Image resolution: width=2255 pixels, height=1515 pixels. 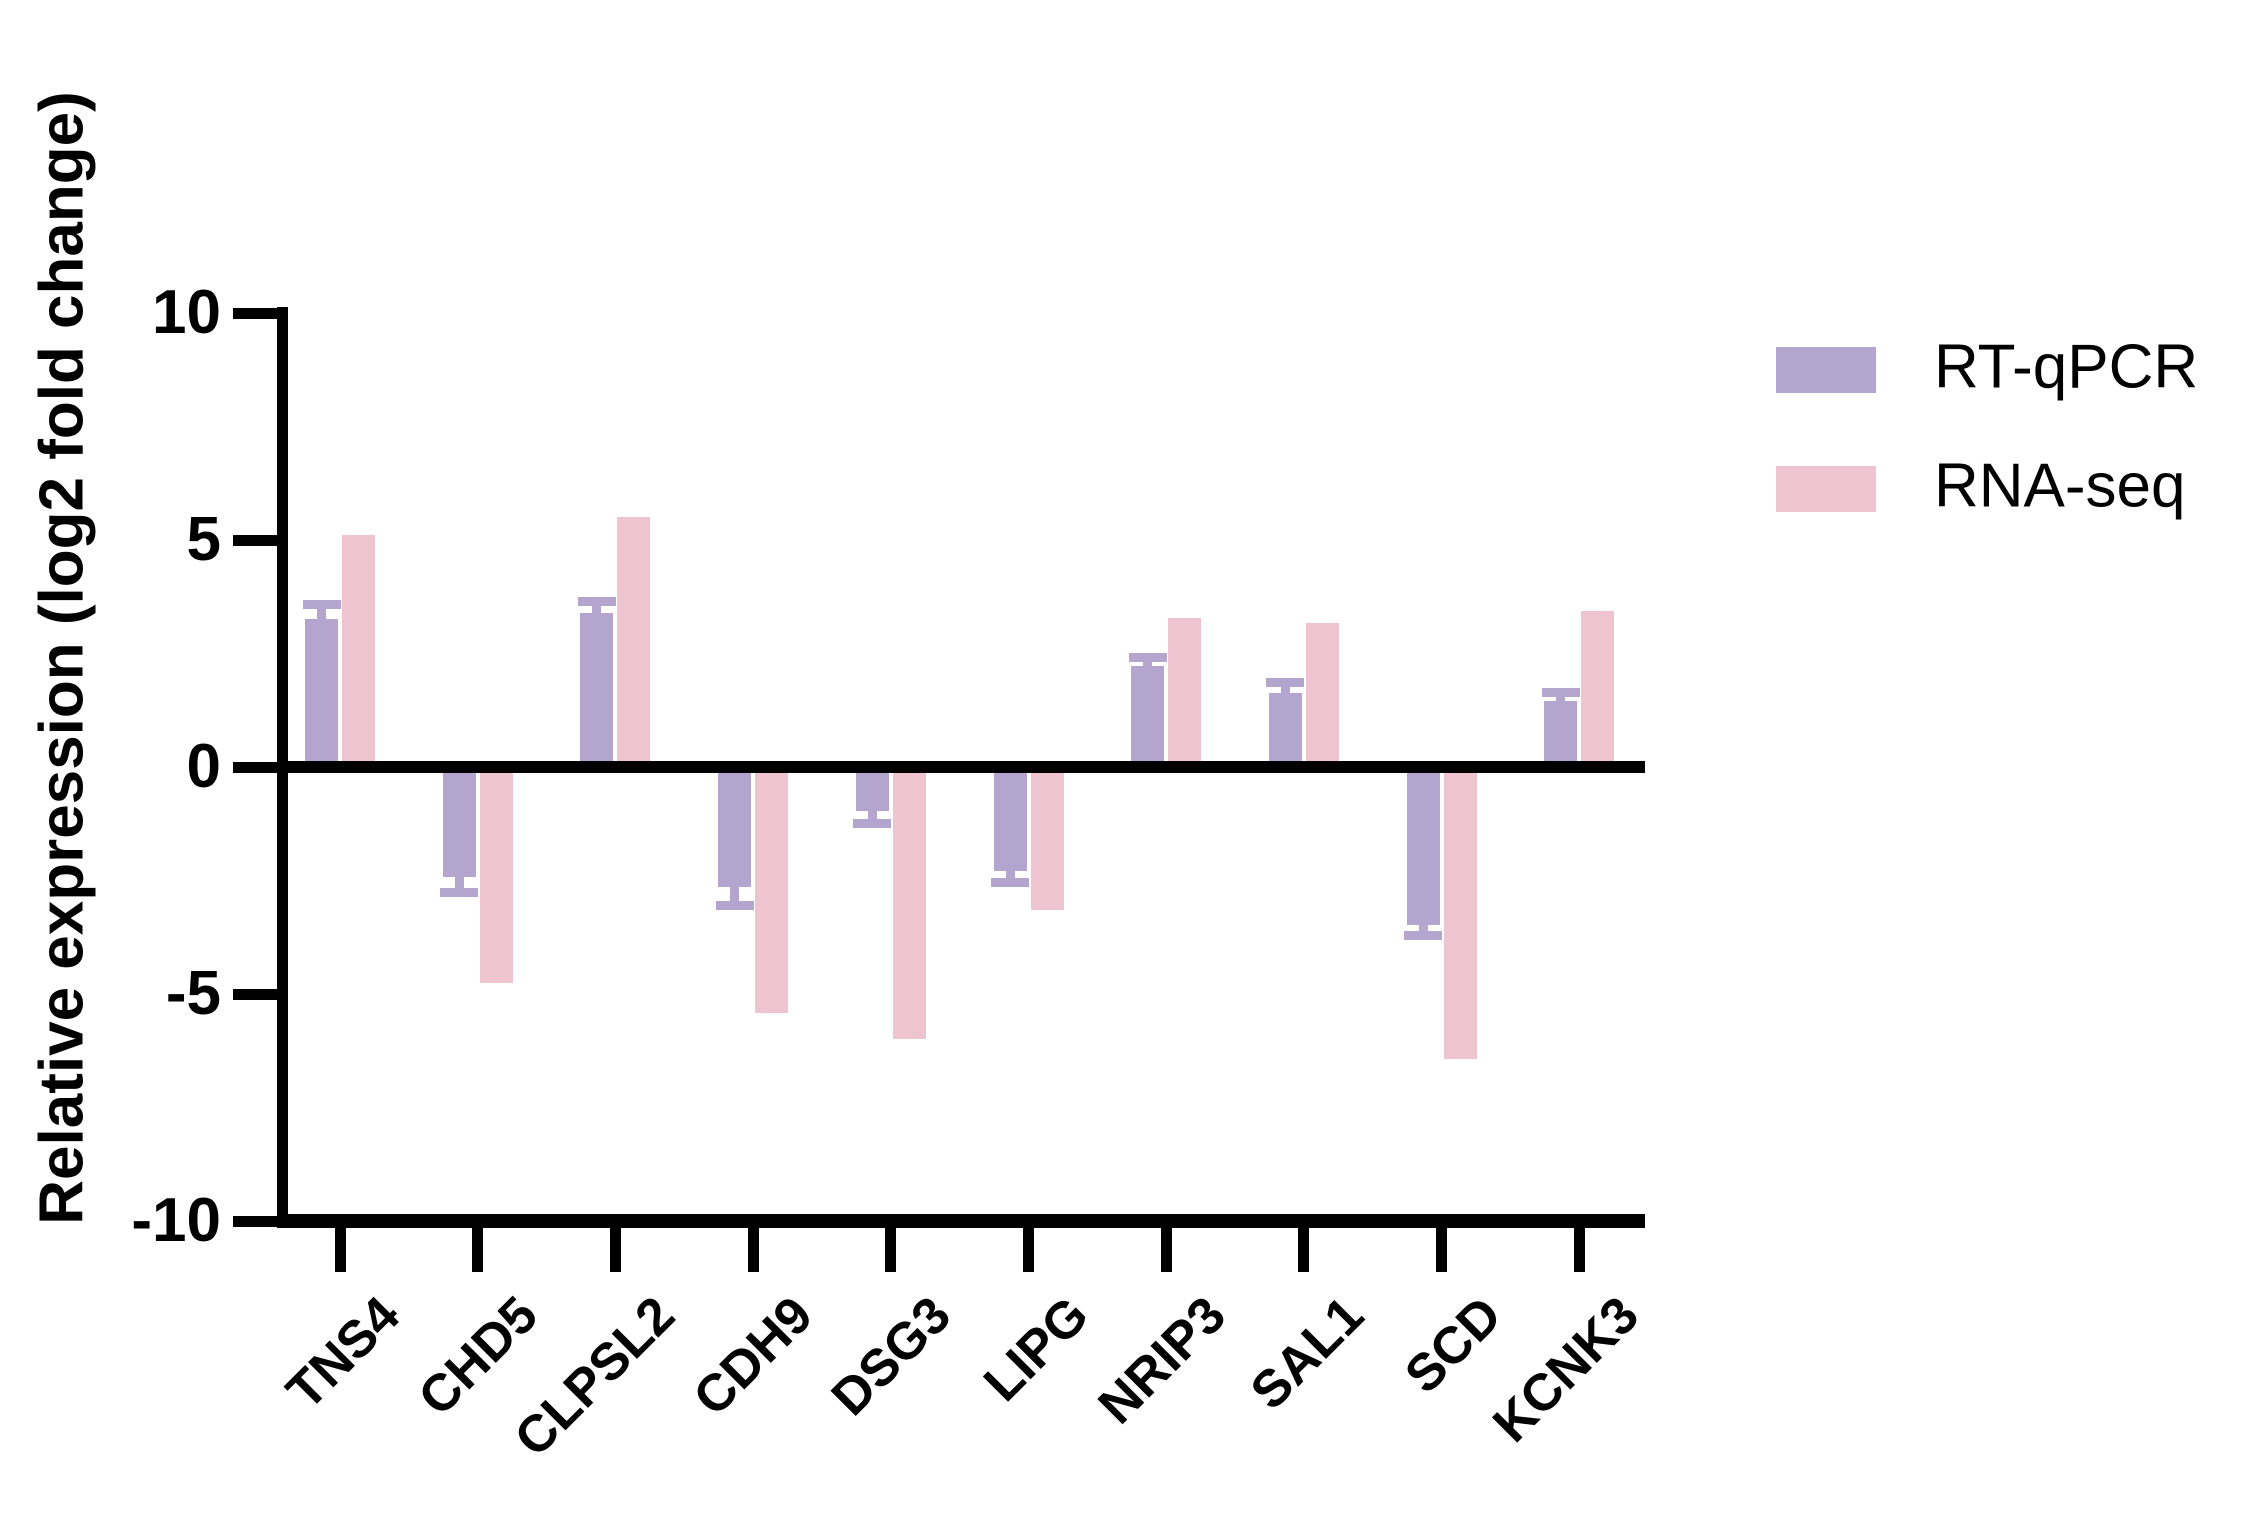 I want to click on legend-label-RT-qPCR: RT-qPCR, so click(x=2066, y=367).